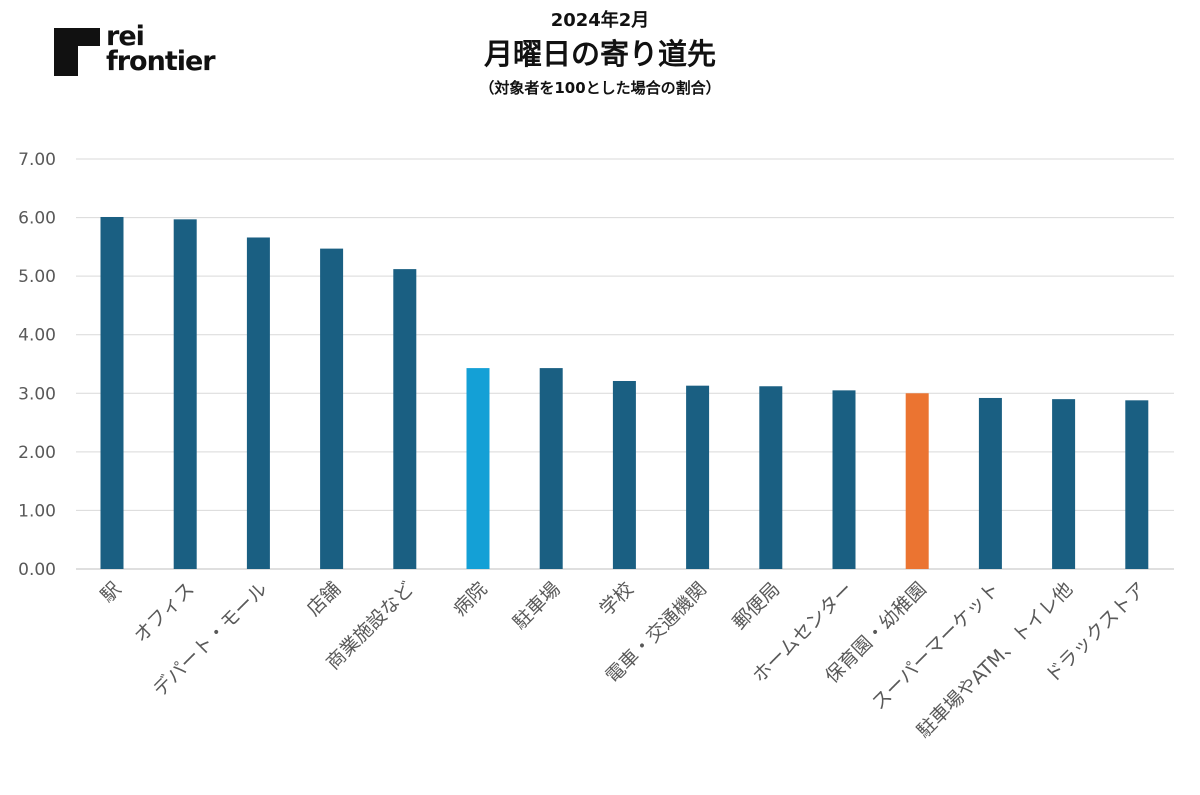 The width and height of the screenshot is (1200, 795). What do you see at coordinates (164, 612) in the screenshot?
I see `x-tick-label: オフィス` at bounding box center [164, 612].